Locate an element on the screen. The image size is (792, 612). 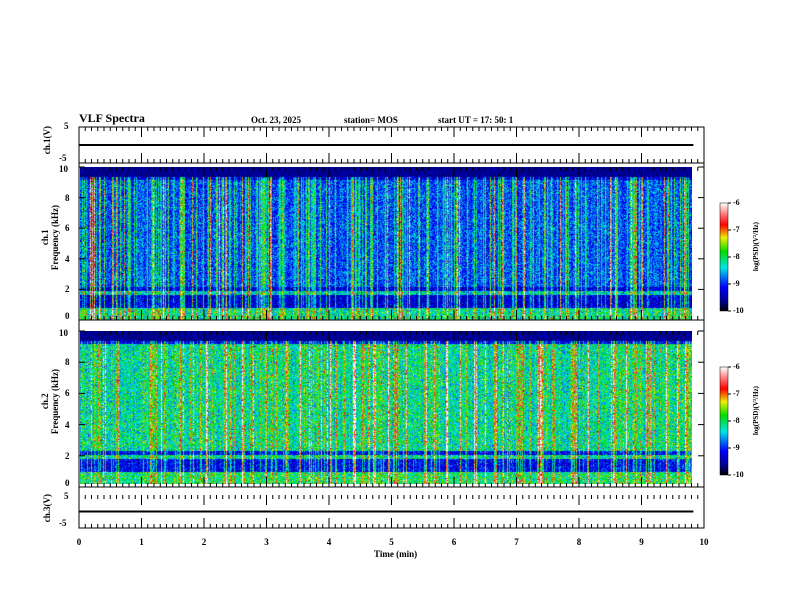
ch3-ylabel: ch.3(V) is located at coordinates (47, 508).